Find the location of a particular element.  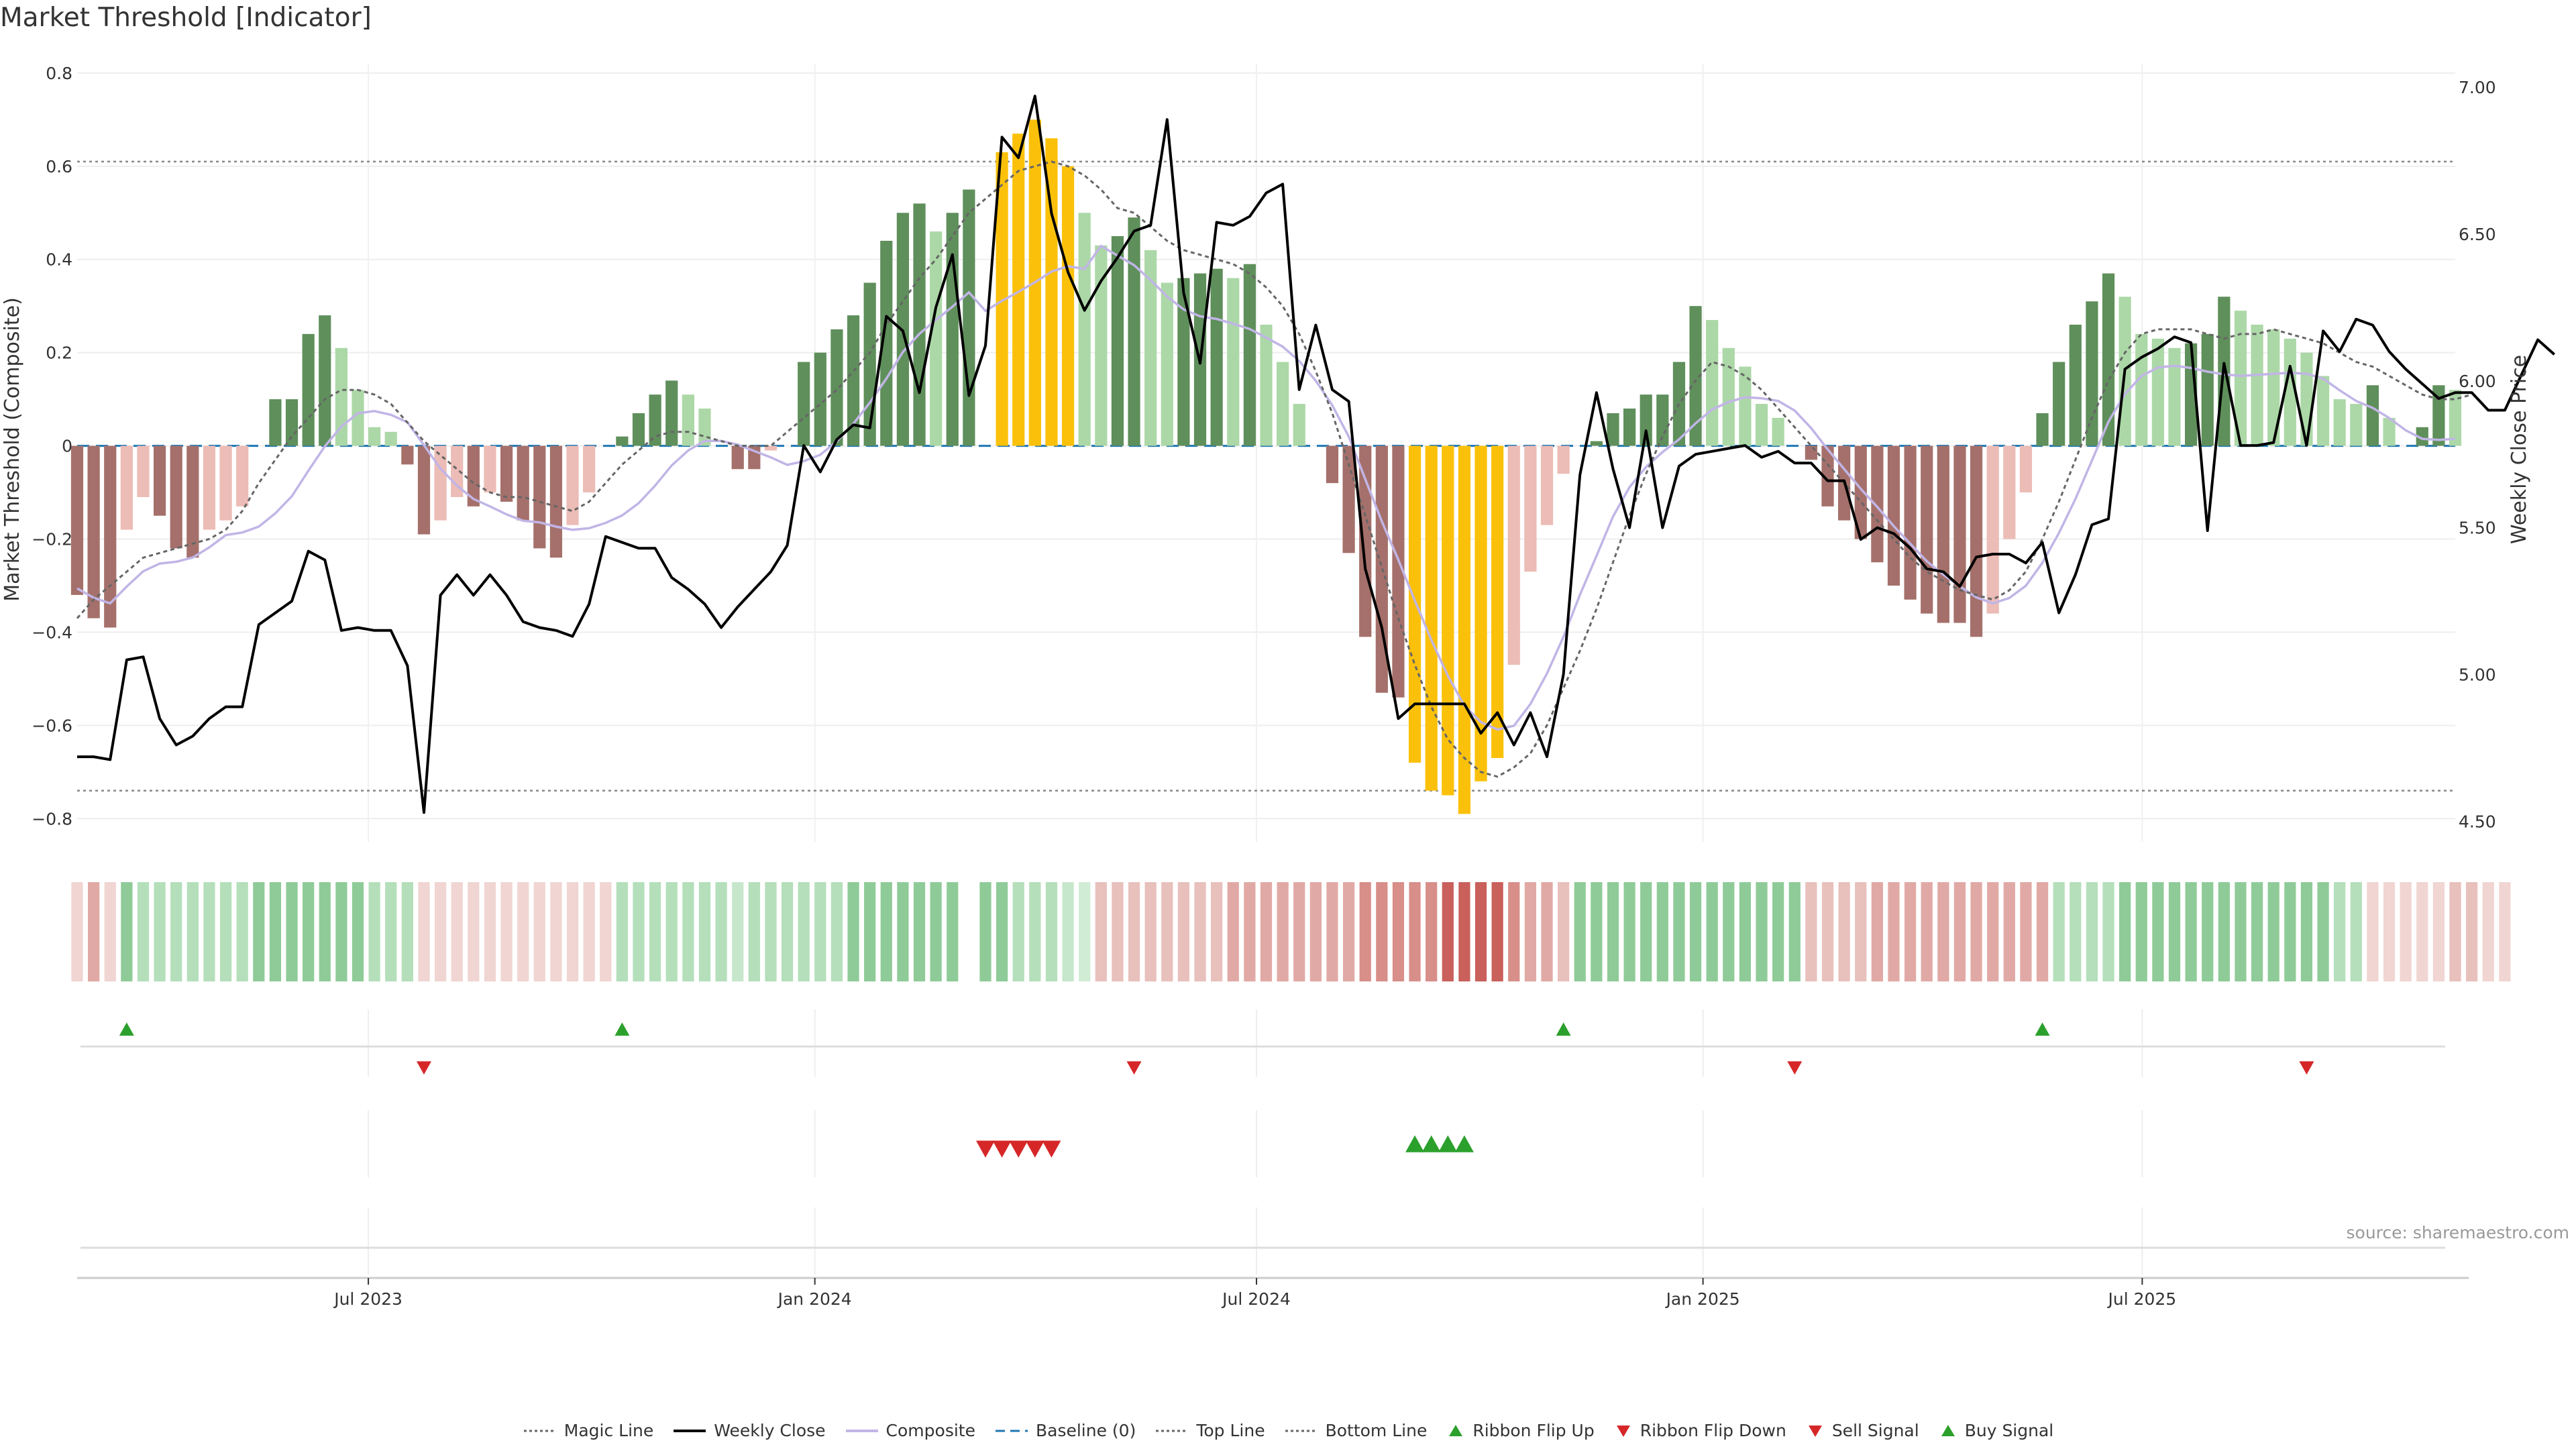

sell-signal-marker is located at coordinates (1002, 1149).